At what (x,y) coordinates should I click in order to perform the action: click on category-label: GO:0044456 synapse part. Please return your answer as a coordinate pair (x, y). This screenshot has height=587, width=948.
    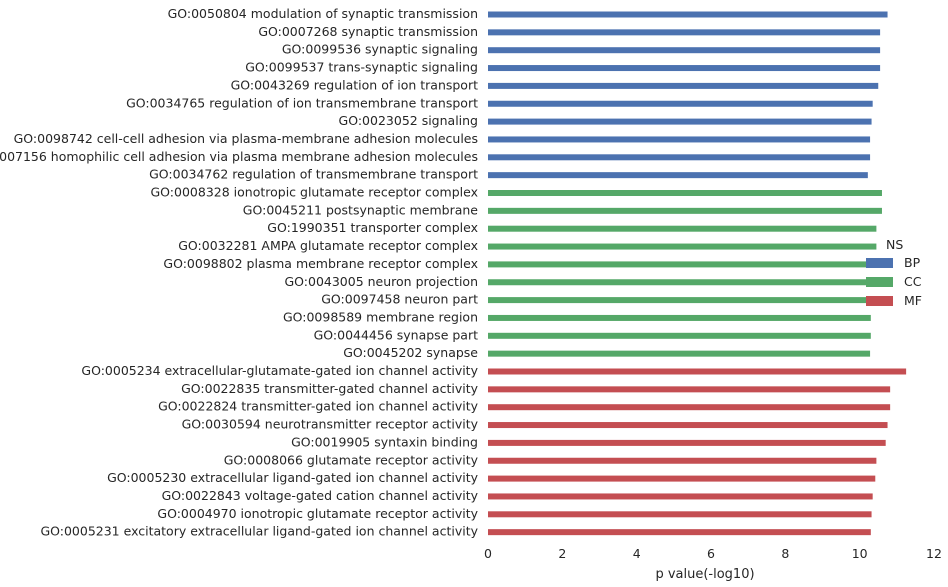
    Looking at the image, I should click on (396, 334).